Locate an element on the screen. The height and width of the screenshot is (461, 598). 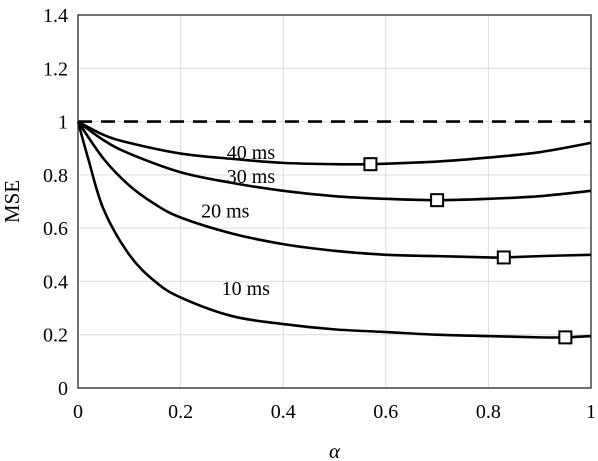
y-tick-labels: 0 0.2 0.4 0.6 0.8 1 1.2 1.4 is located at coordinates (55, 202).